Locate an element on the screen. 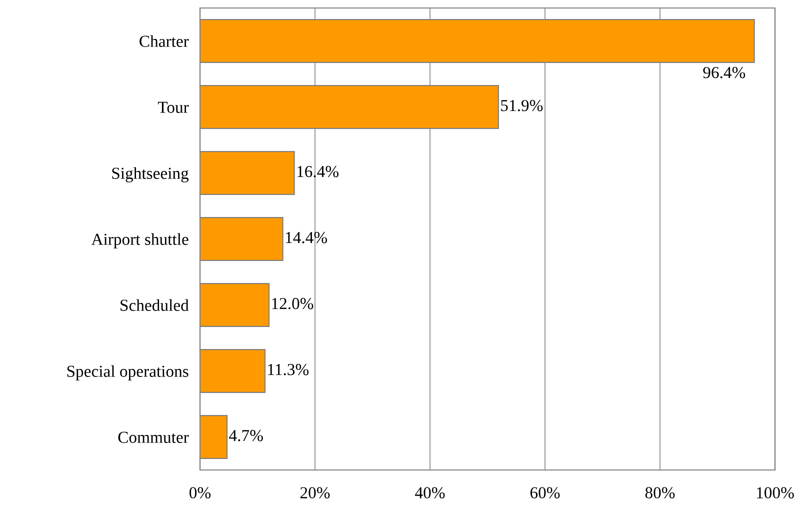  x-tick-label: 80% is located at coordinates (660, 492).